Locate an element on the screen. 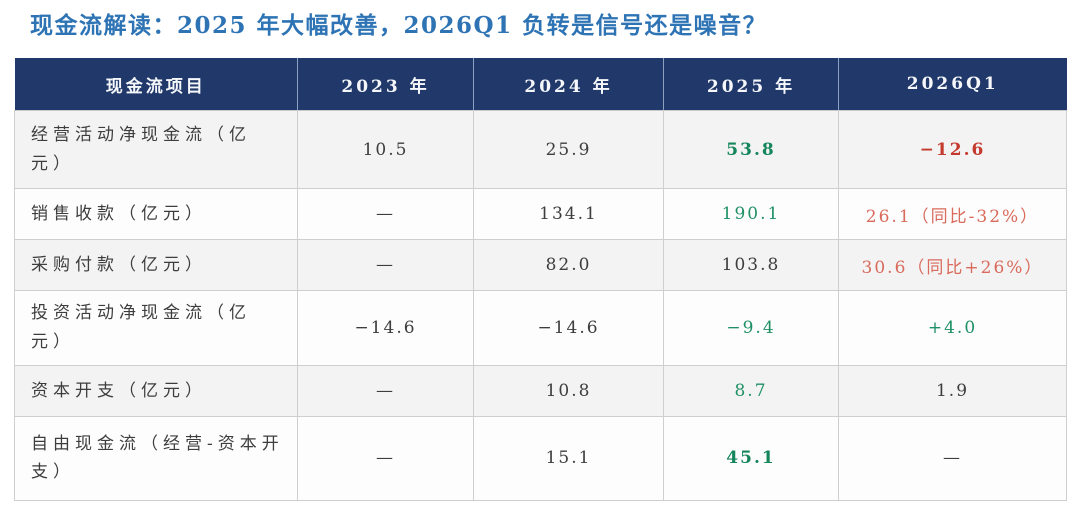 The width and height of the screenshot is (1080, 522). cell: +4.0 is located at coordinates (952, 328).